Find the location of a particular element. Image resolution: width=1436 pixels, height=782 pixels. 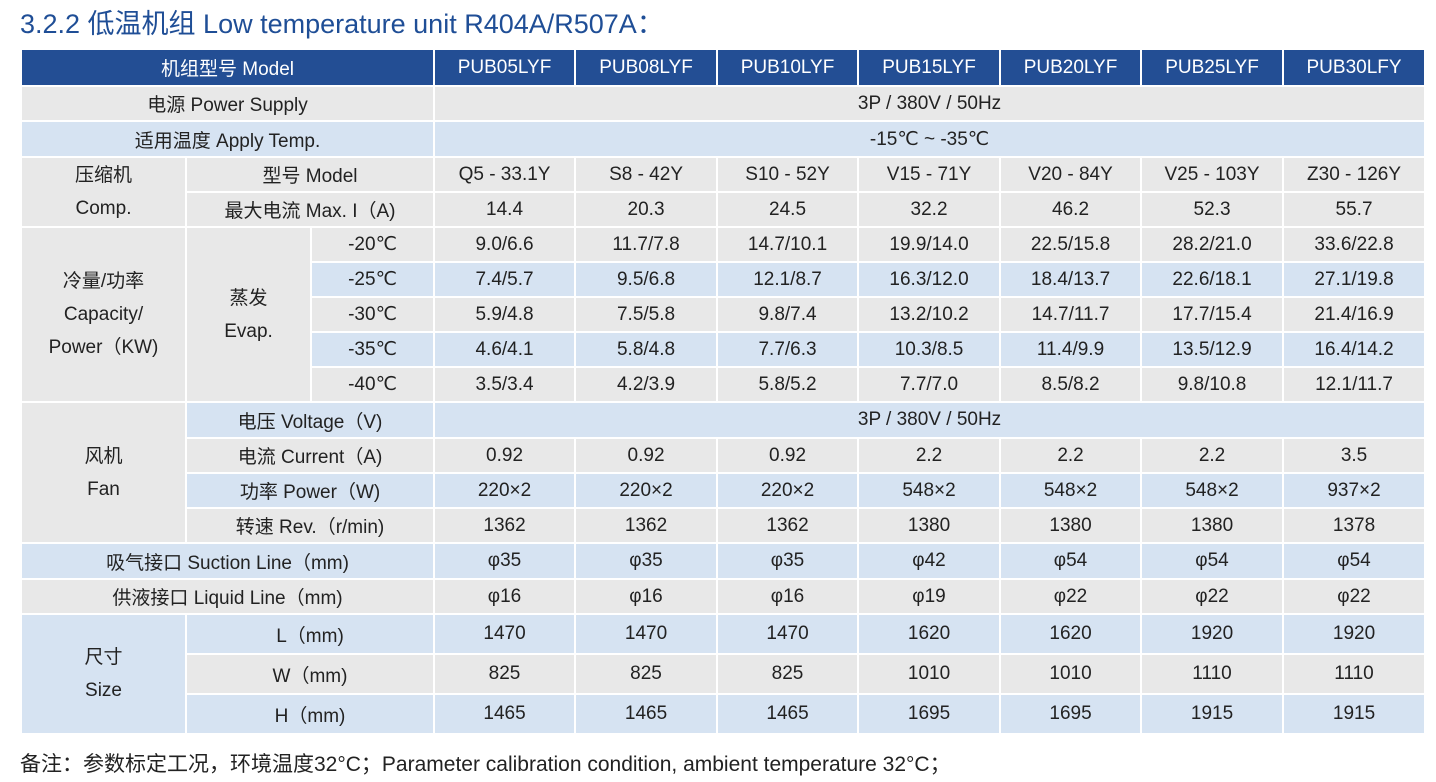

fan-rev: 1362 is located at coordinates (788, 525).